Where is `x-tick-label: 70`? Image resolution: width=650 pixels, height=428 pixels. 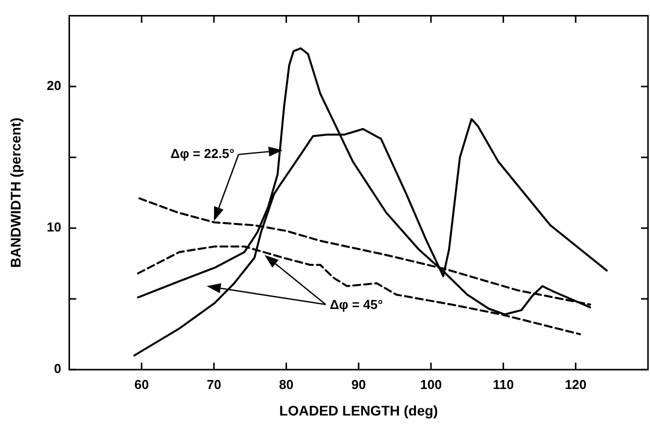
x-tick-label: 70 is located at coordinates (214, 384).